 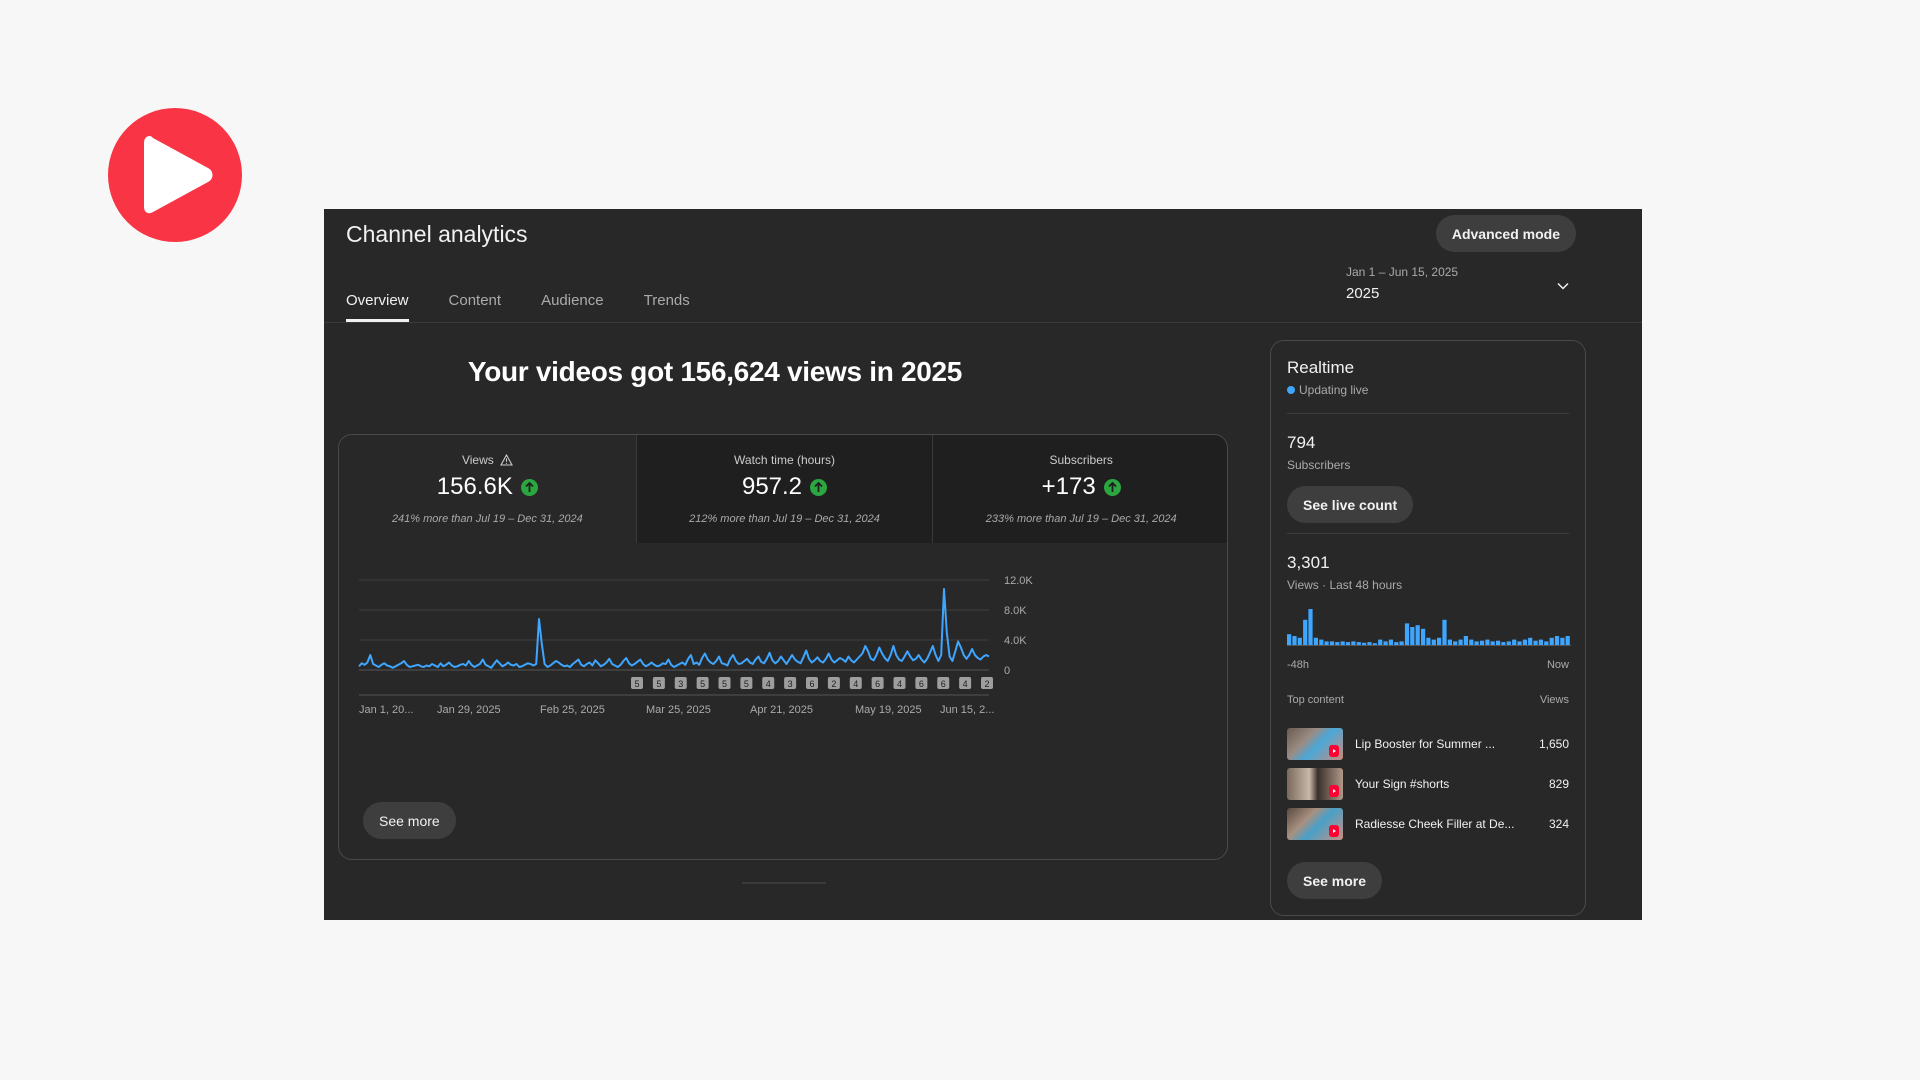 What do you see at coordinates (1554, 700) in the screenshot?
I see `views-column-label: Views` at bounding box center [1554, 700].